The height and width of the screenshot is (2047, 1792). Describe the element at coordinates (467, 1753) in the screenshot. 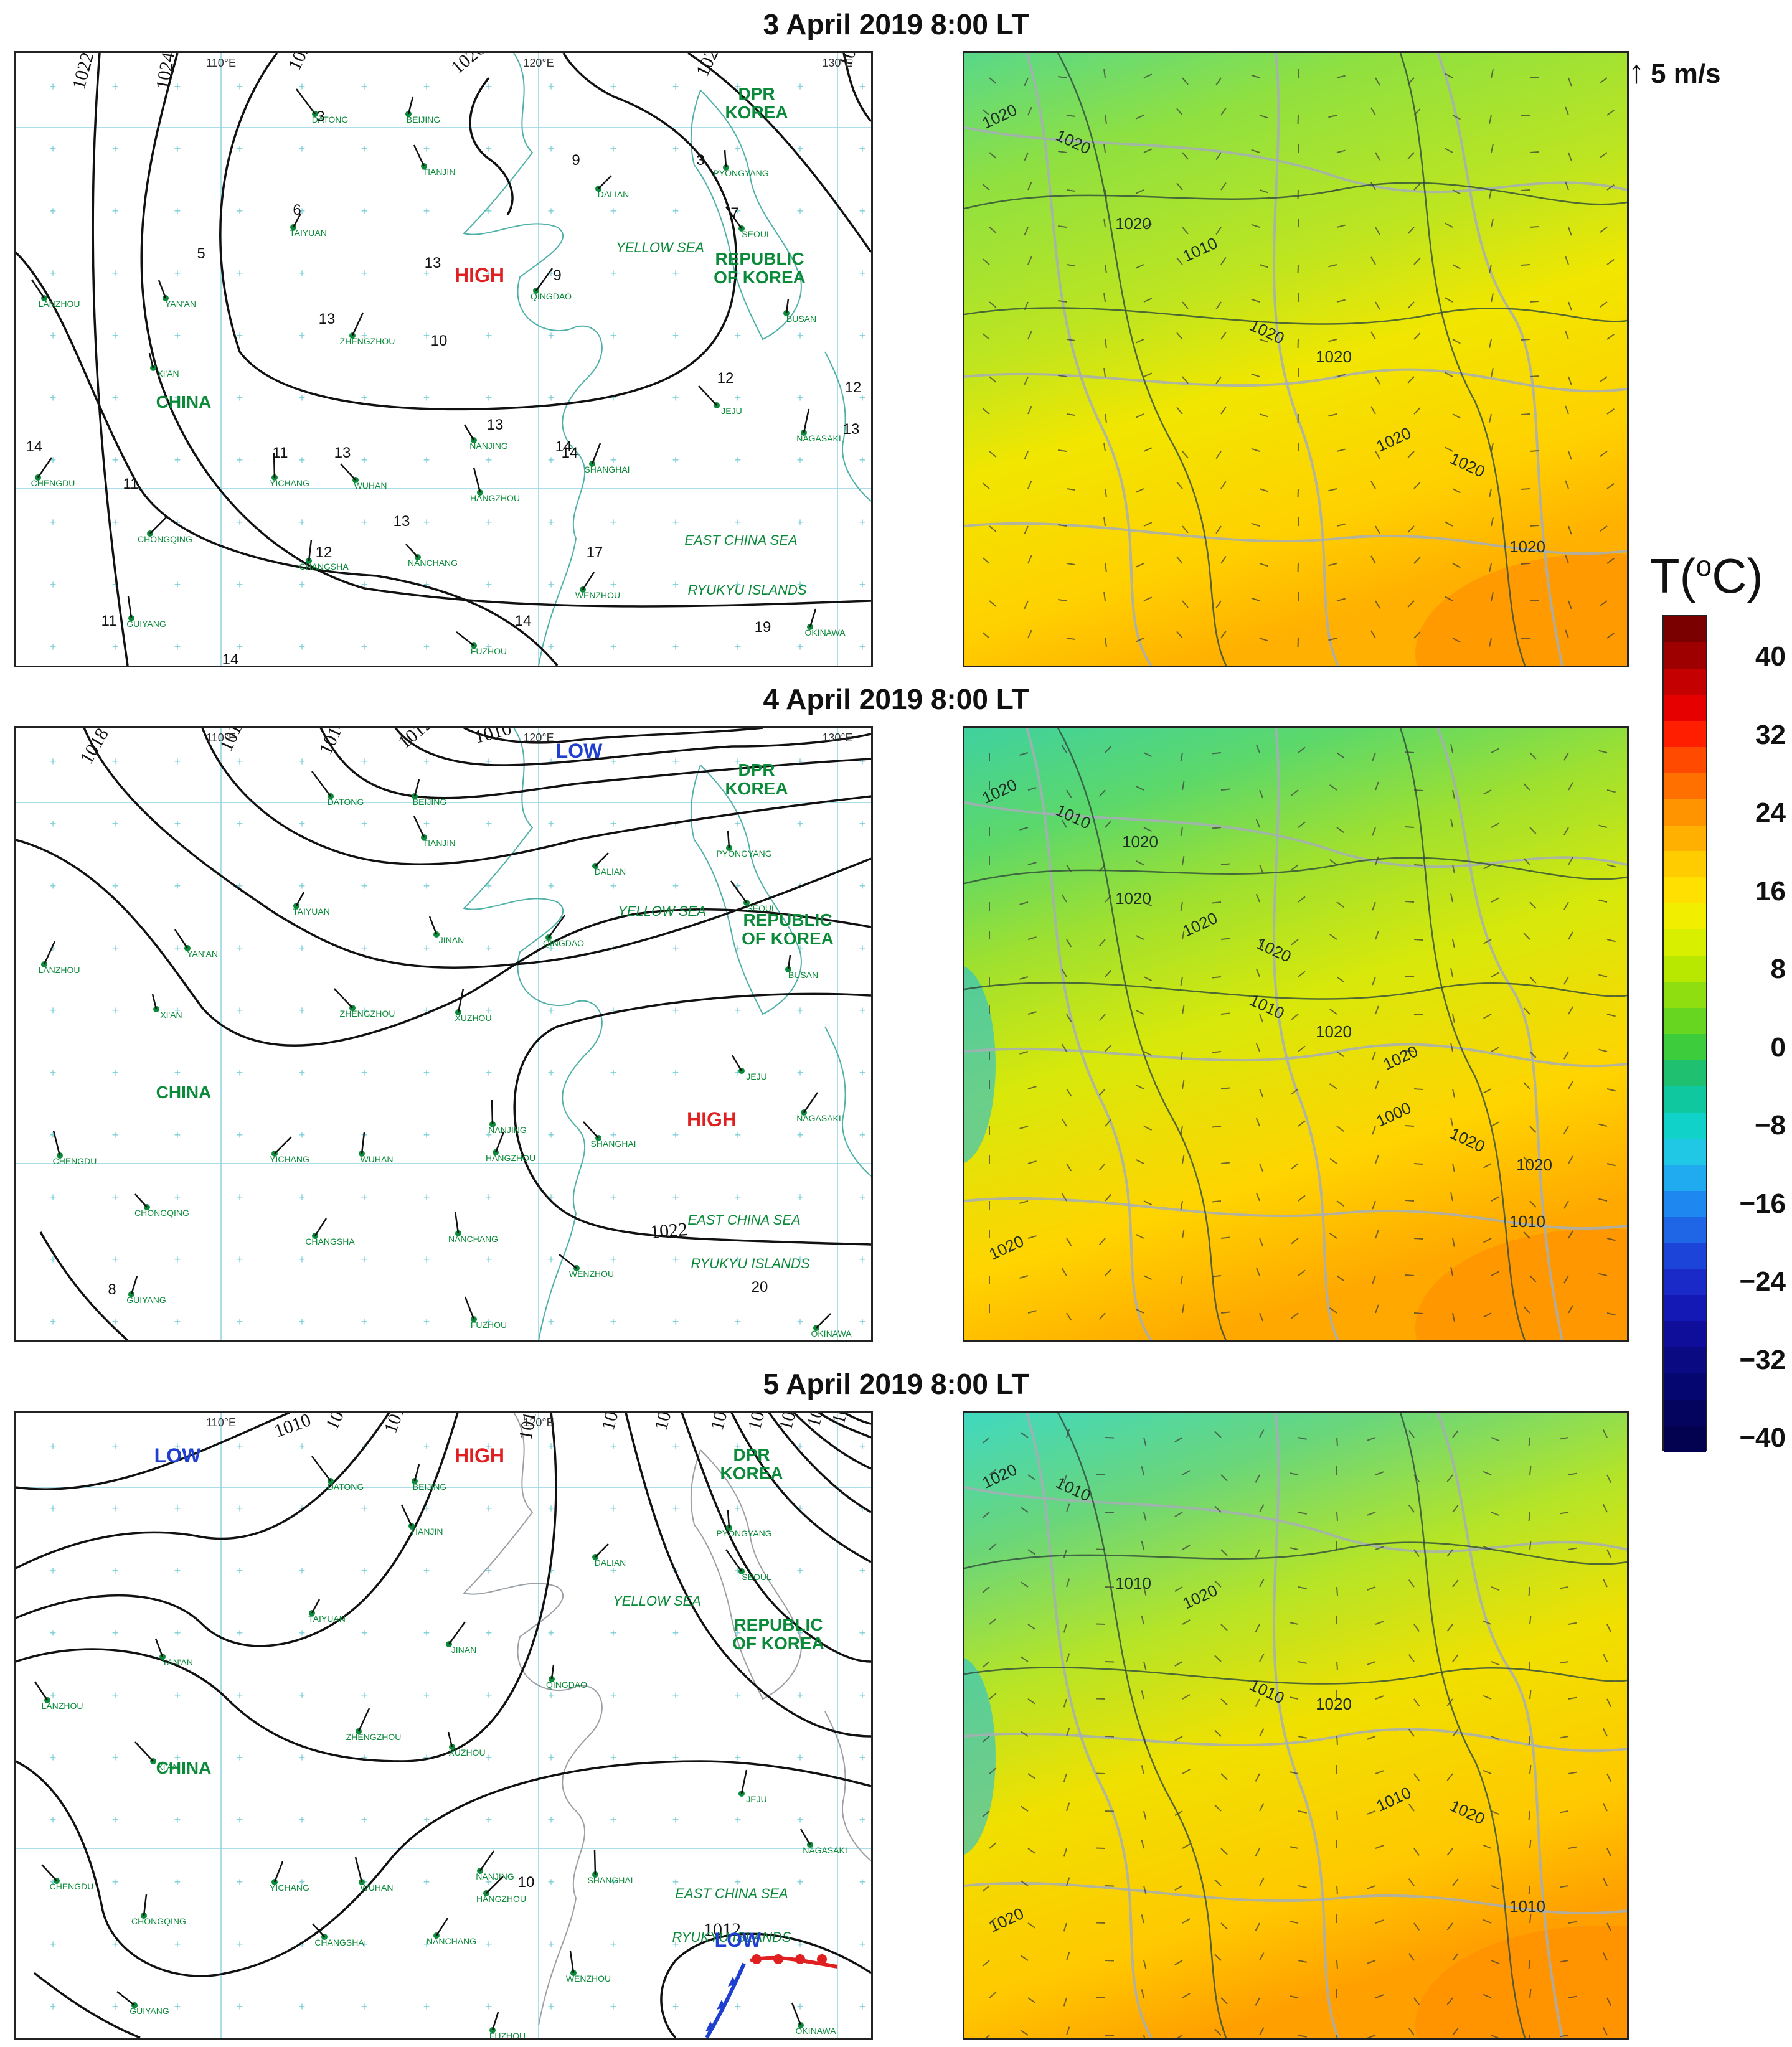

I see `city-label: XUZHOU` at that location.